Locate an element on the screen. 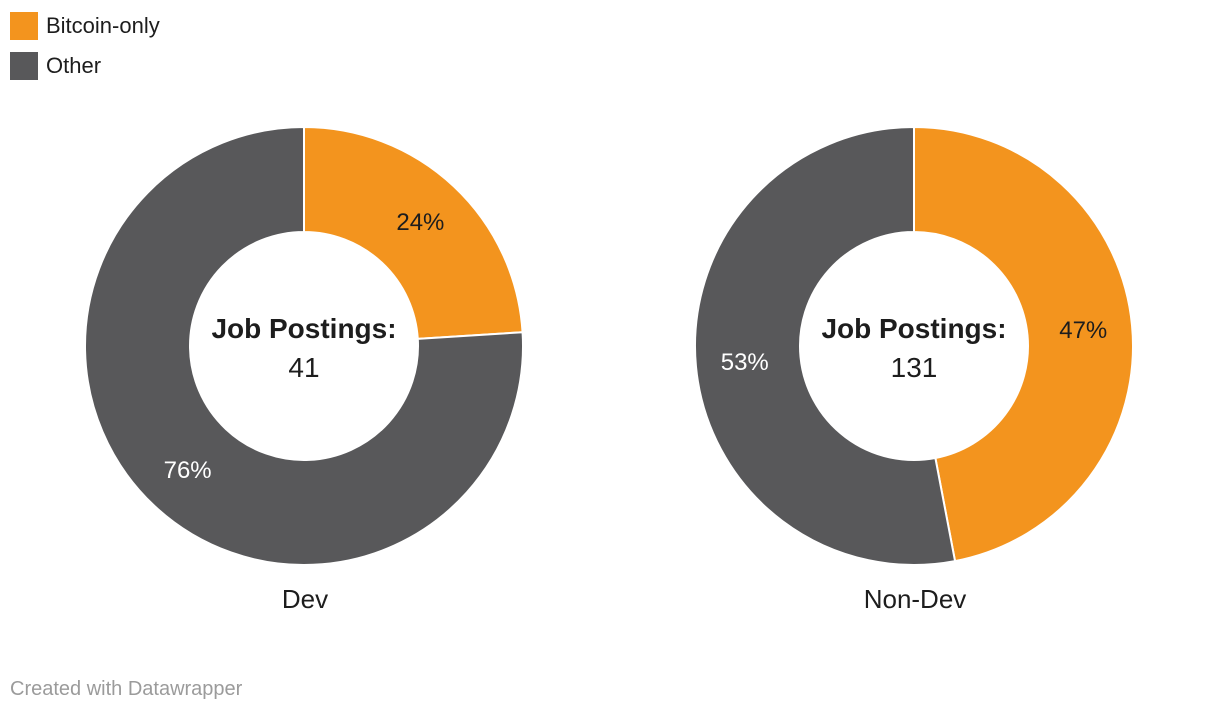  chart-title: Non-Dev is located at coordinates (915, 599).